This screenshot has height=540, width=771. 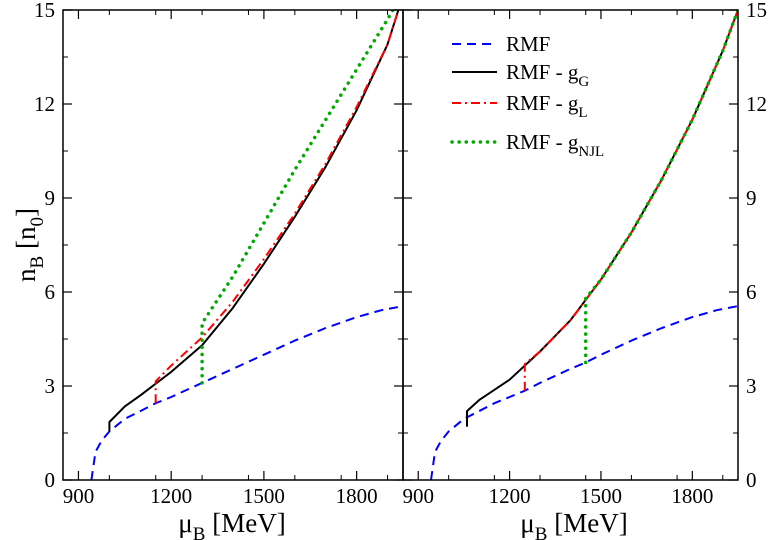 What do you see at coordinates (756, 104) in the screenshot?
I see `right-y-tick-label: 12` at bounding box center [756, 104].